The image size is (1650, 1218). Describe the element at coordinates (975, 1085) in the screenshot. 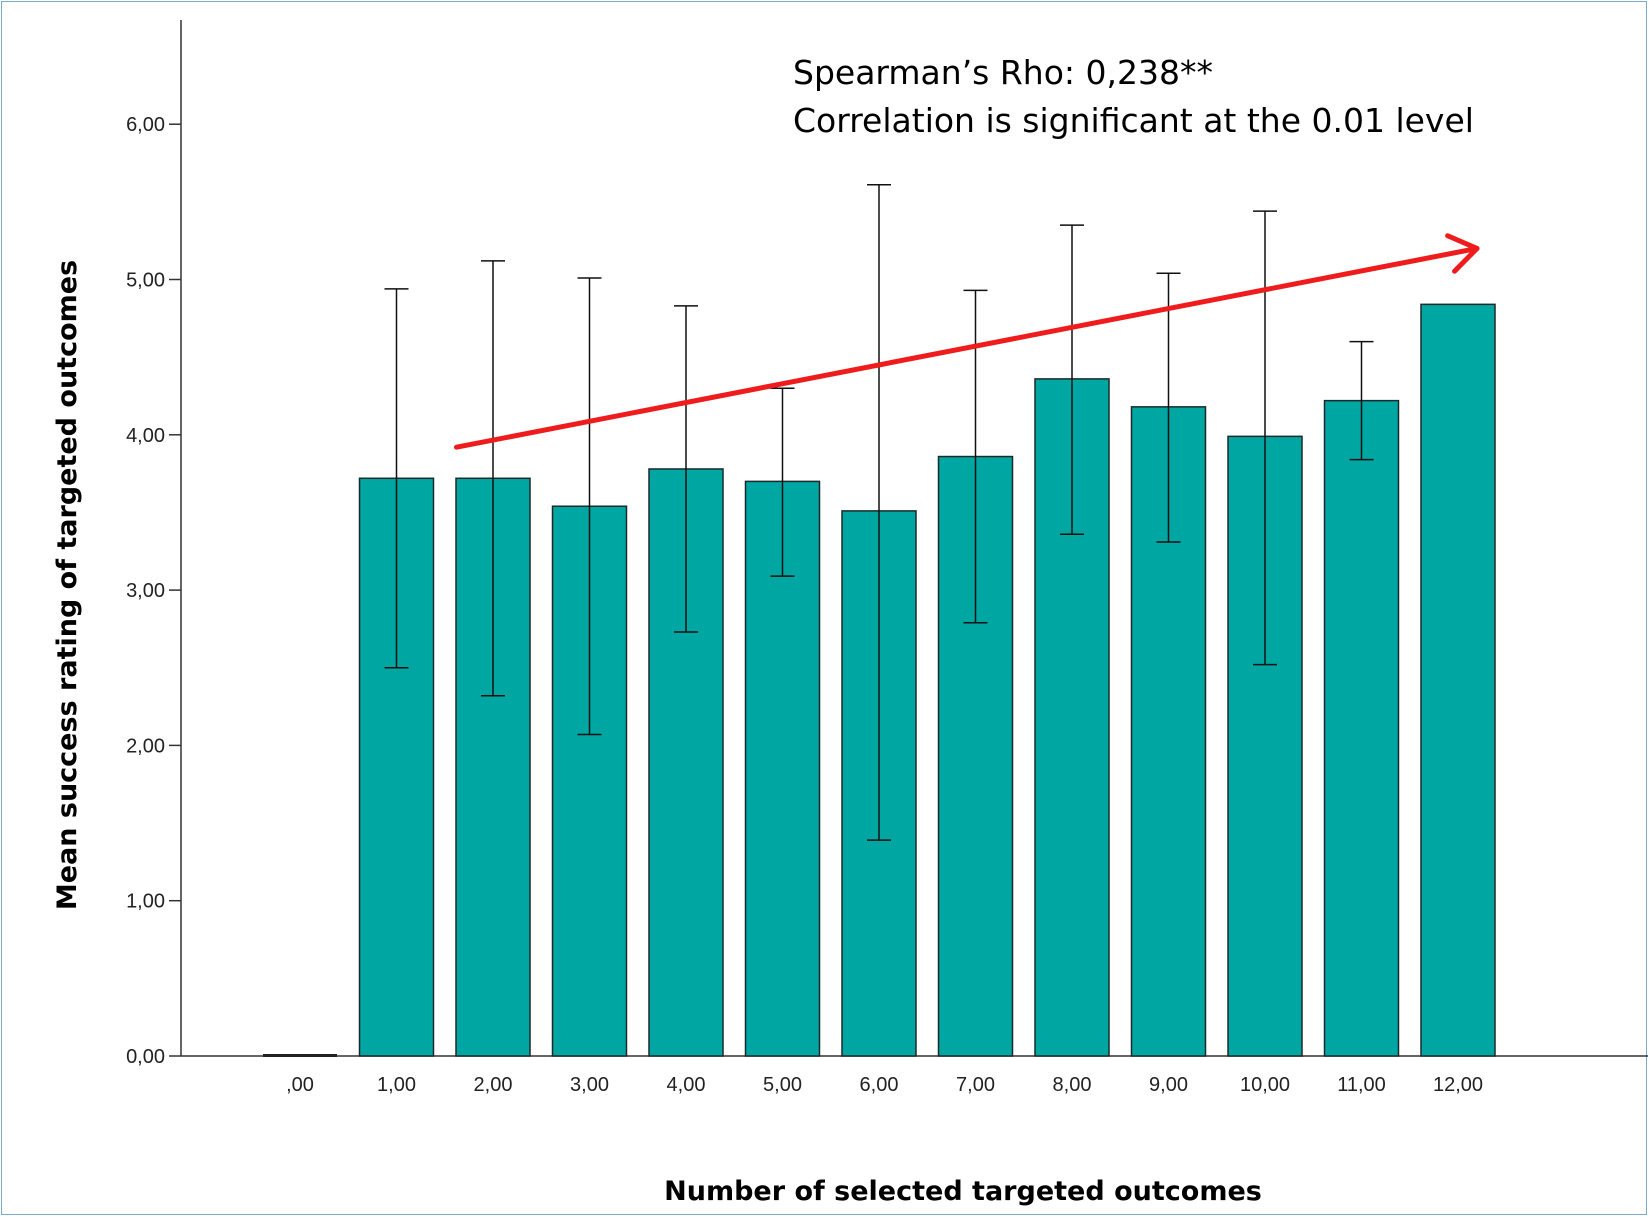

I see `x-tick-label: 7,00` at that location.